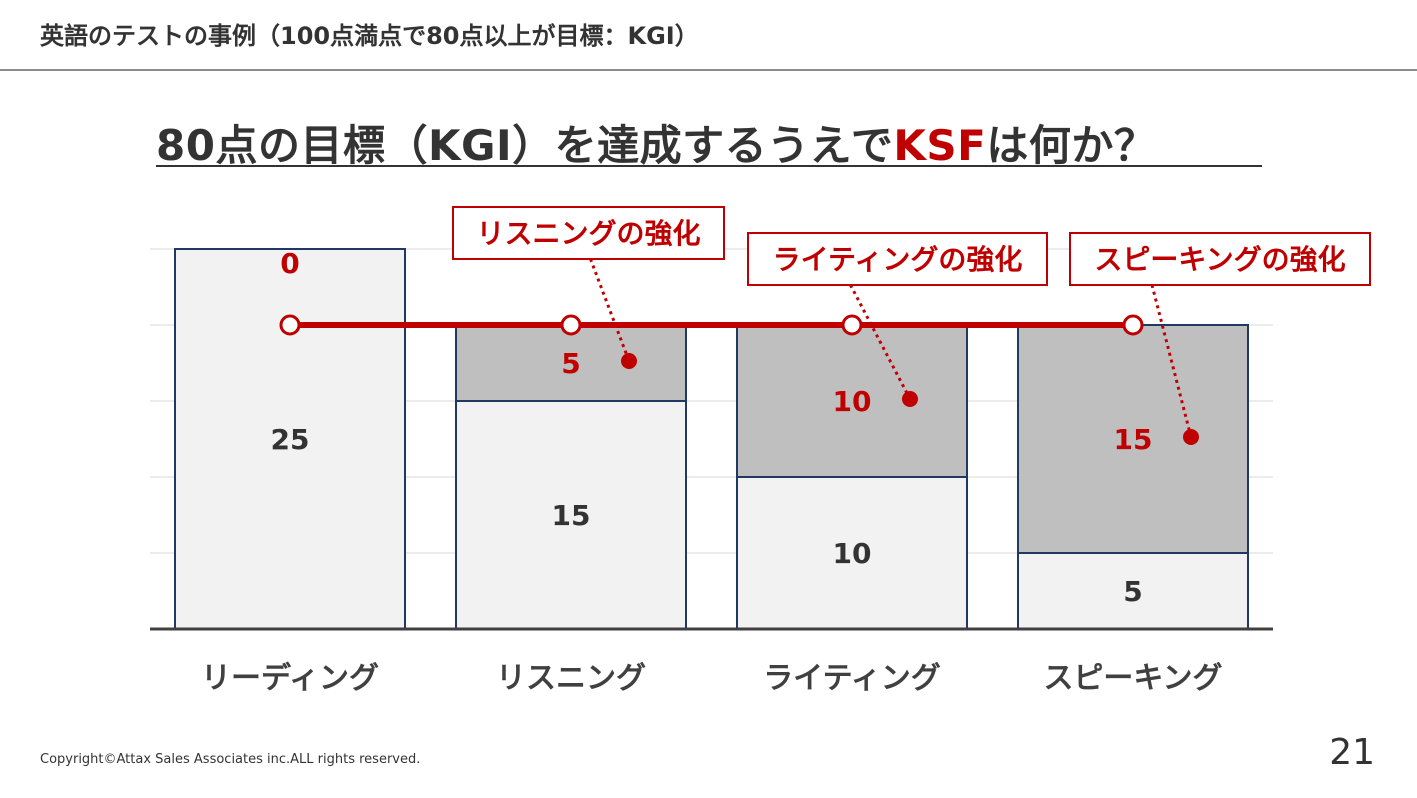 This screenshot has height=798, width=1417. Describe the element at coordinates (289, 263) in the screenshot. I see `data-label-gap: 0` at that location.